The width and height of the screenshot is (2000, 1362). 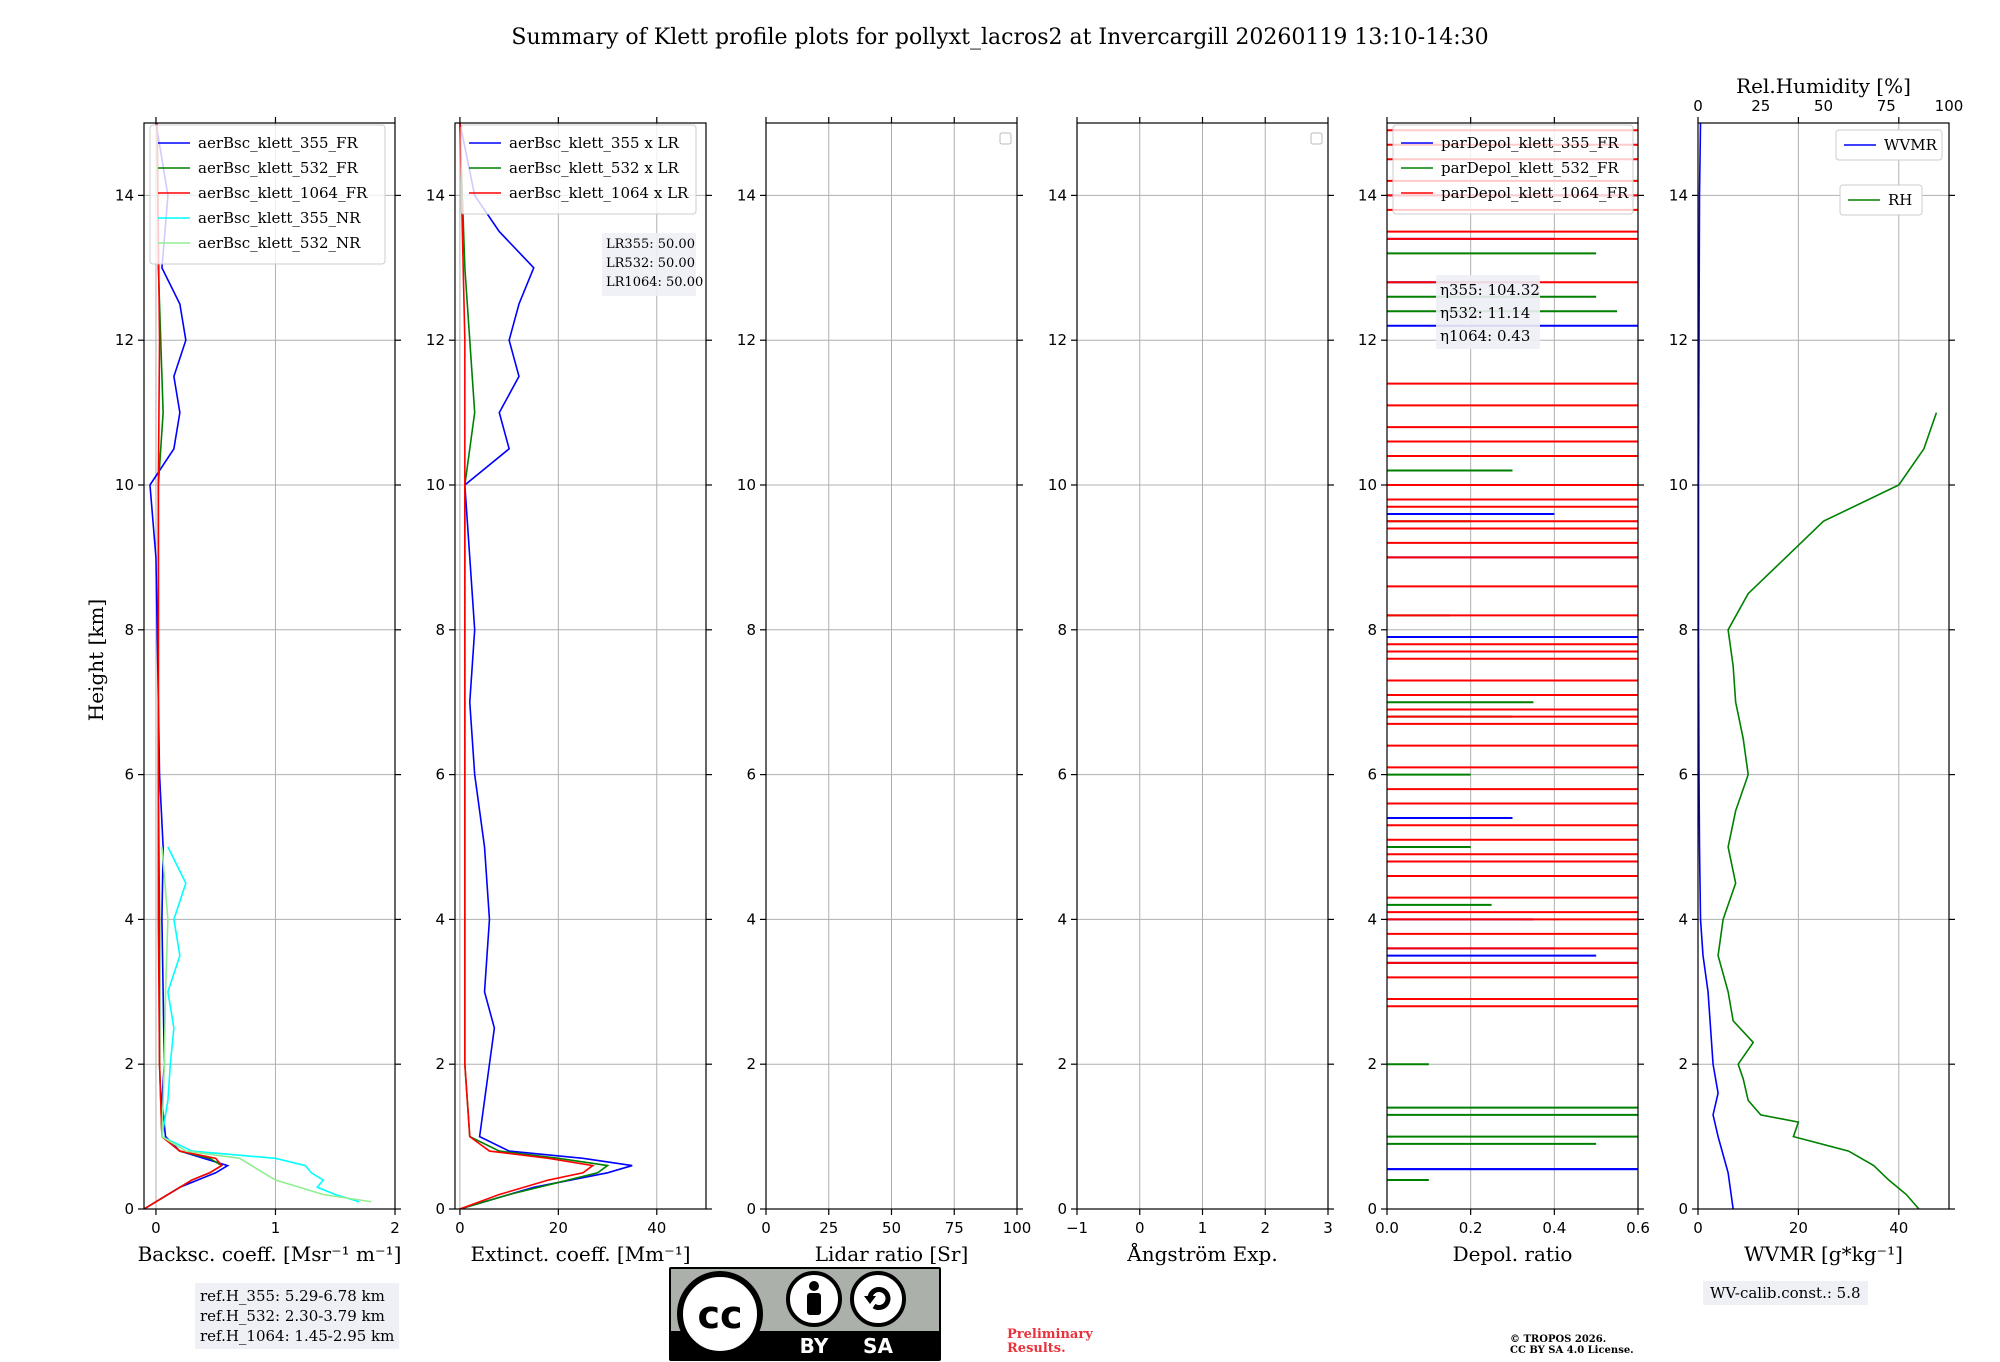 I want to click on wvmr-series-1-line, so click(x=1827, y=810).